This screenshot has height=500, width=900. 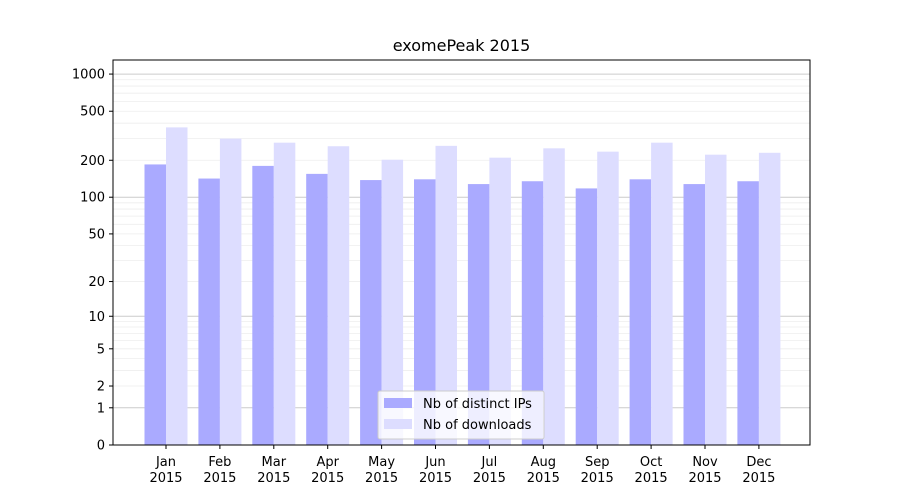 I want to click on legend-swatch-downloads, so click(x=398, y=424).